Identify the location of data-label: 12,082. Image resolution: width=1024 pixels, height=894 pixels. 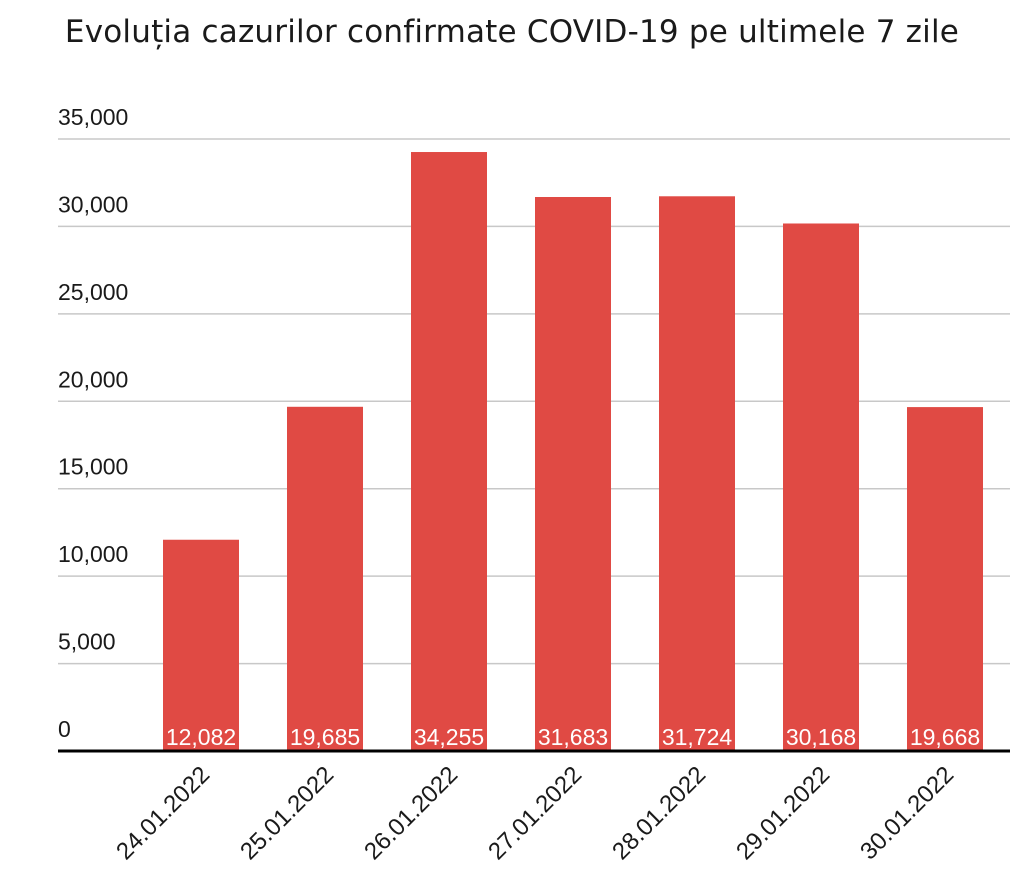
(201, 737).